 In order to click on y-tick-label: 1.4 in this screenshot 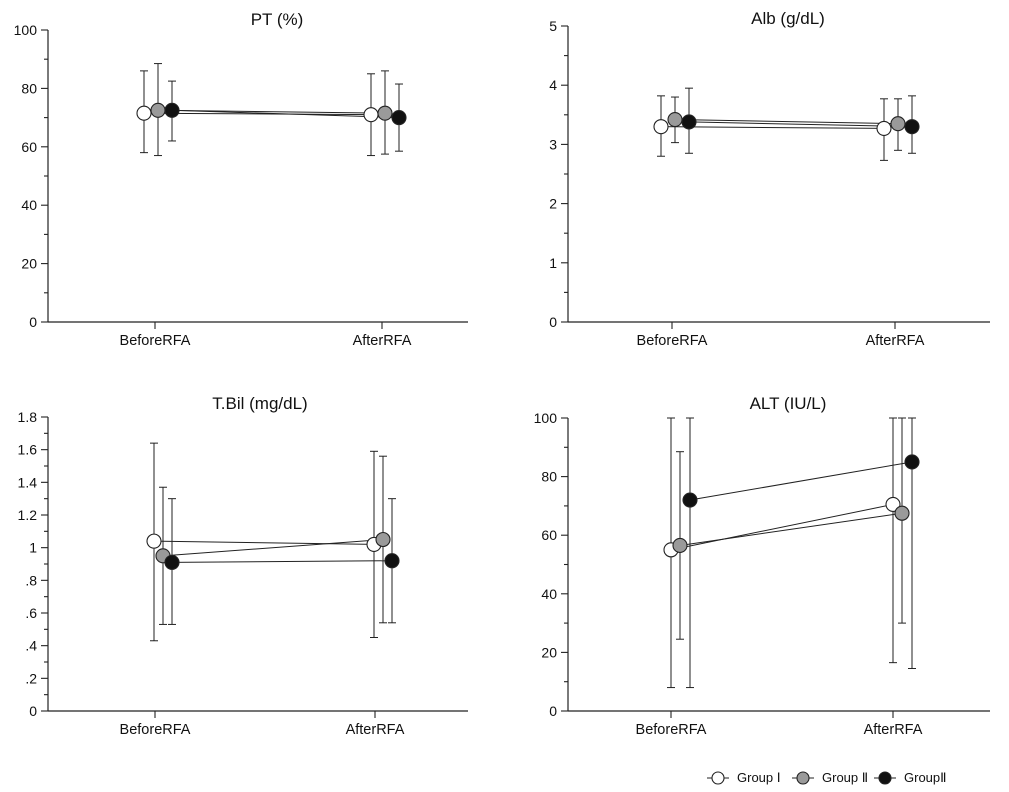, I will do `click(28, 482)`.